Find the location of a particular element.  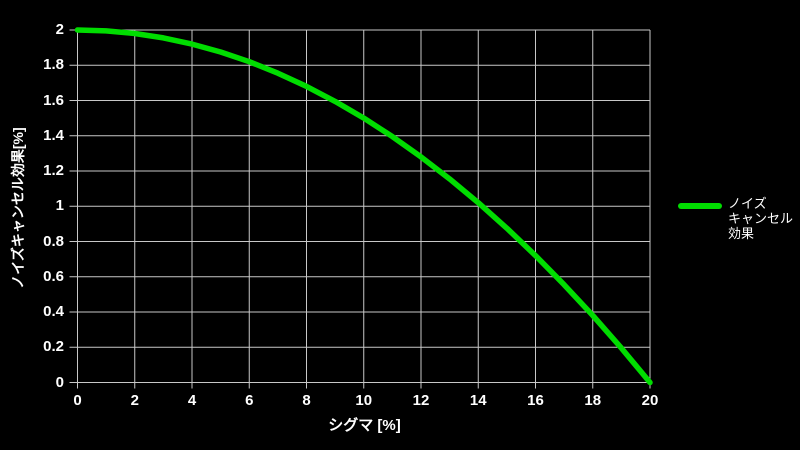

x-tick-label: 2 is located at coordinates (134, 400).